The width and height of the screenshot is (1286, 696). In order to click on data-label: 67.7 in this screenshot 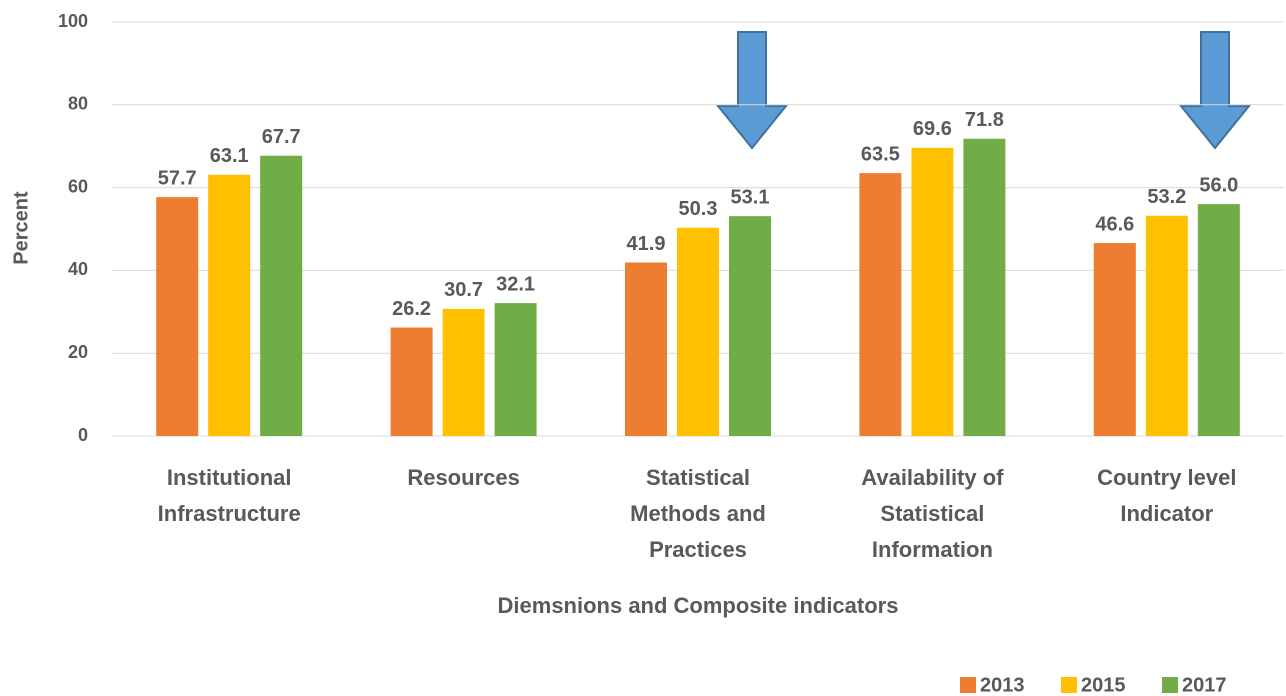, I will do `click(281, 137)`.